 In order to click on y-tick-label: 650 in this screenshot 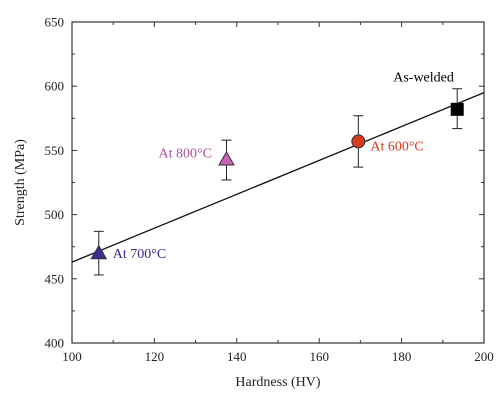, I will do `click(55, 22)`.